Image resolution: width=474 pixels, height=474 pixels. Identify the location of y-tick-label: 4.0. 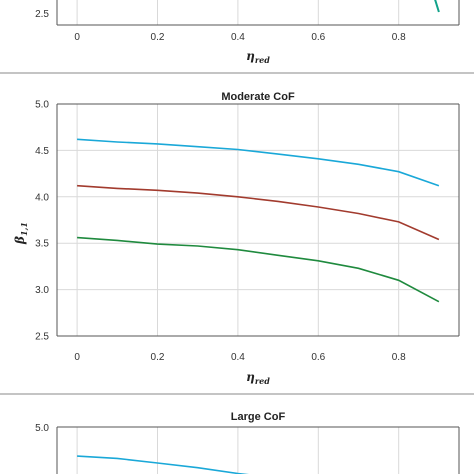
(42, 197).